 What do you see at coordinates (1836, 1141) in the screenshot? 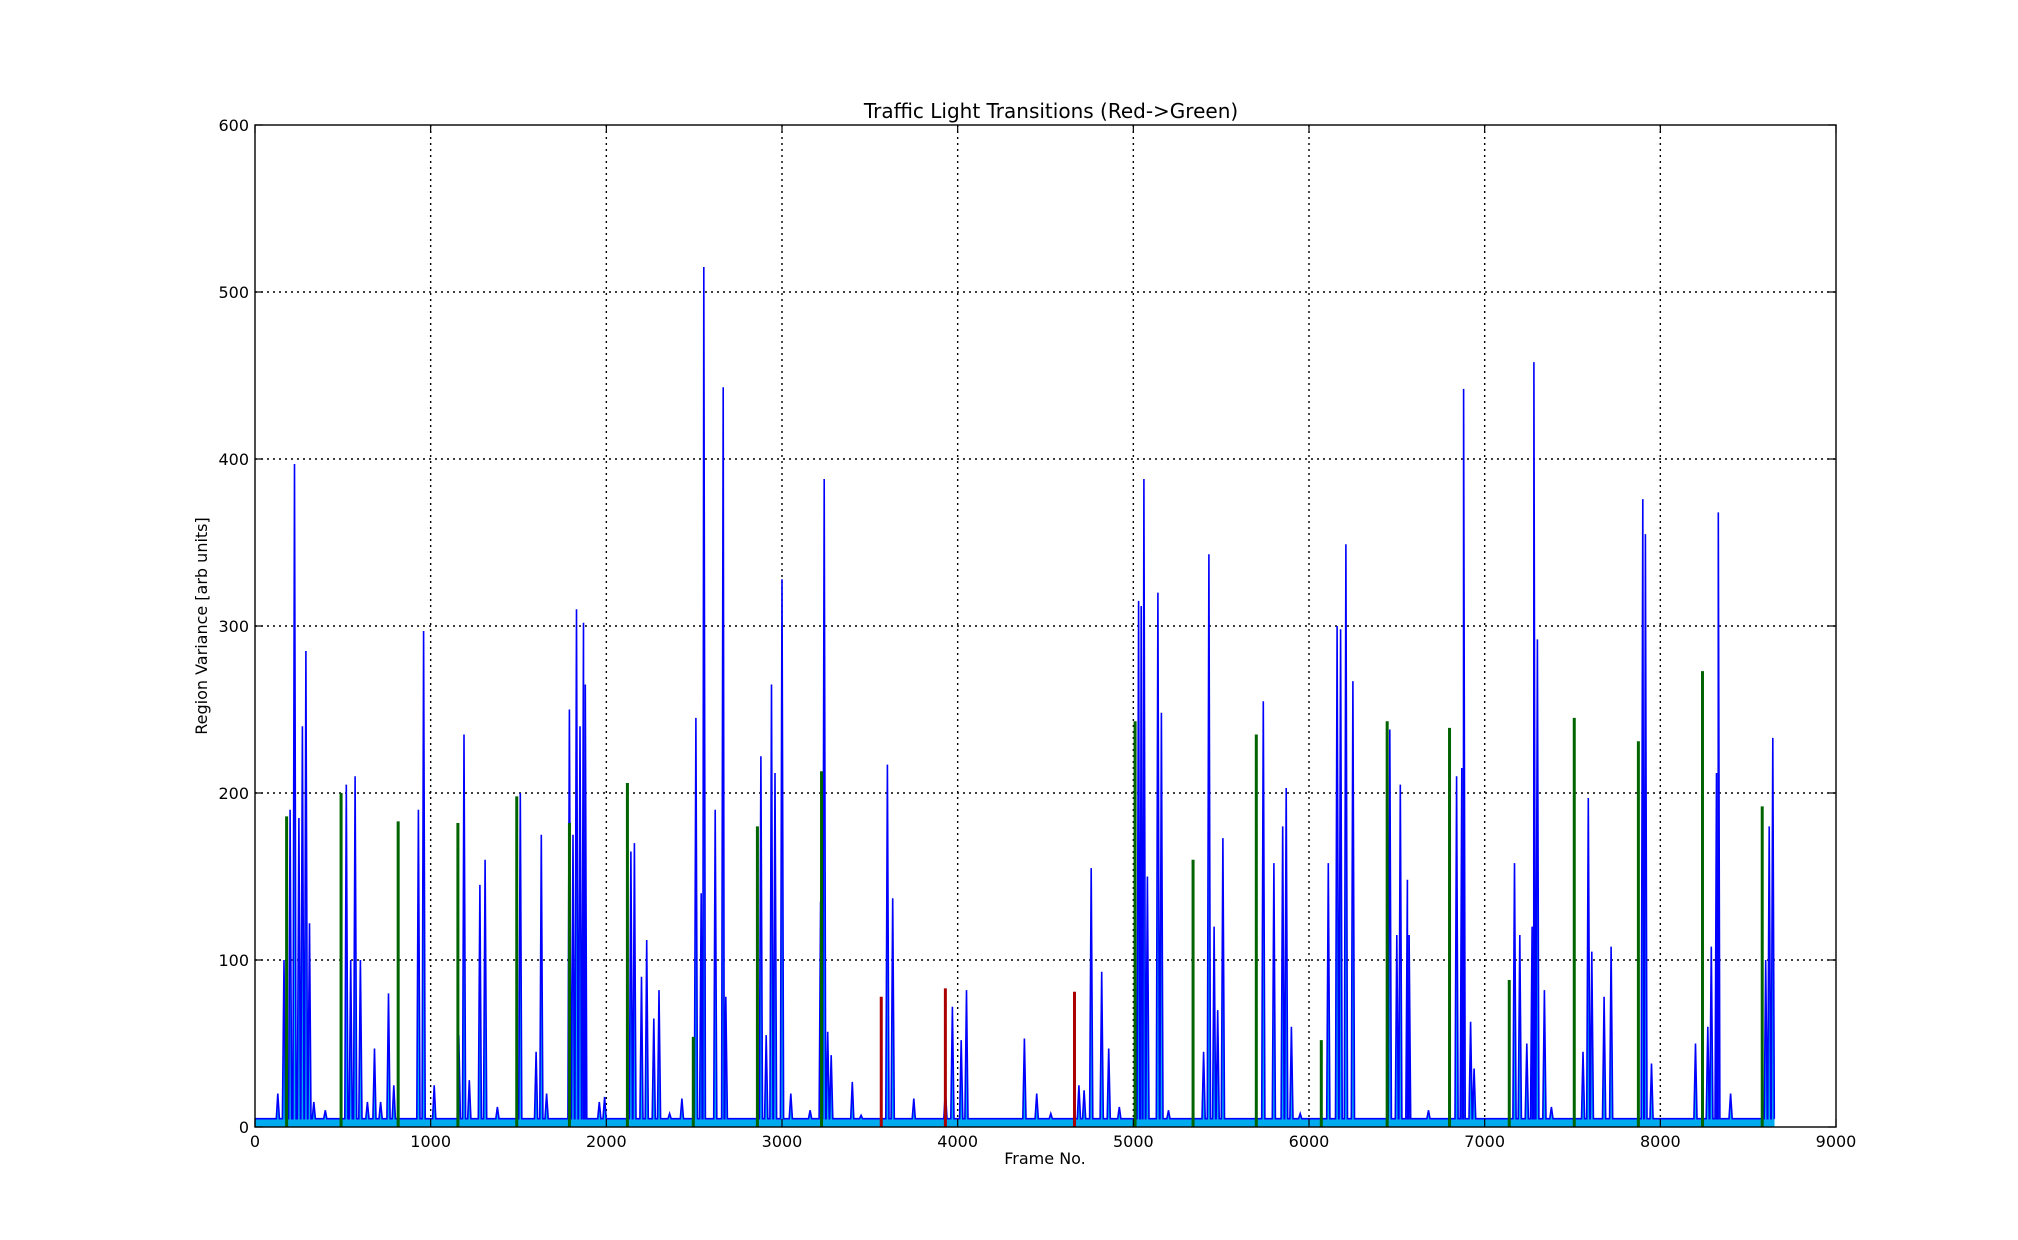
I see `x-tick-label: 9000` at bounding box center [1836, 1141].